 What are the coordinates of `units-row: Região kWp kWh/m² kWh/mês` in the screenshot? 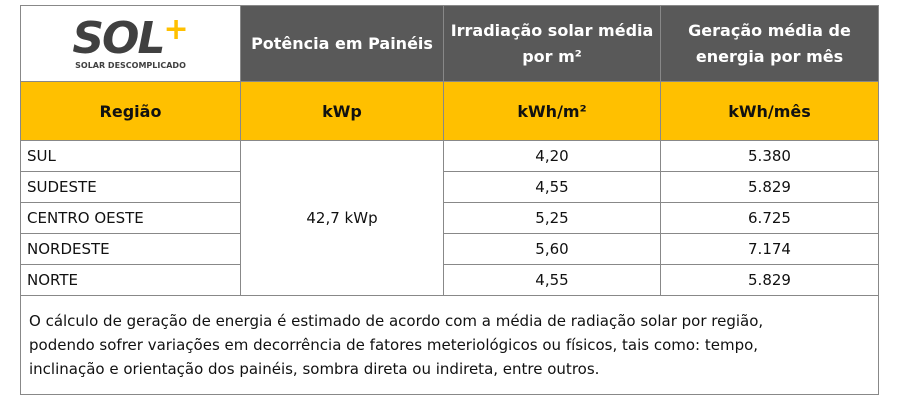 It's located at (449, 111).